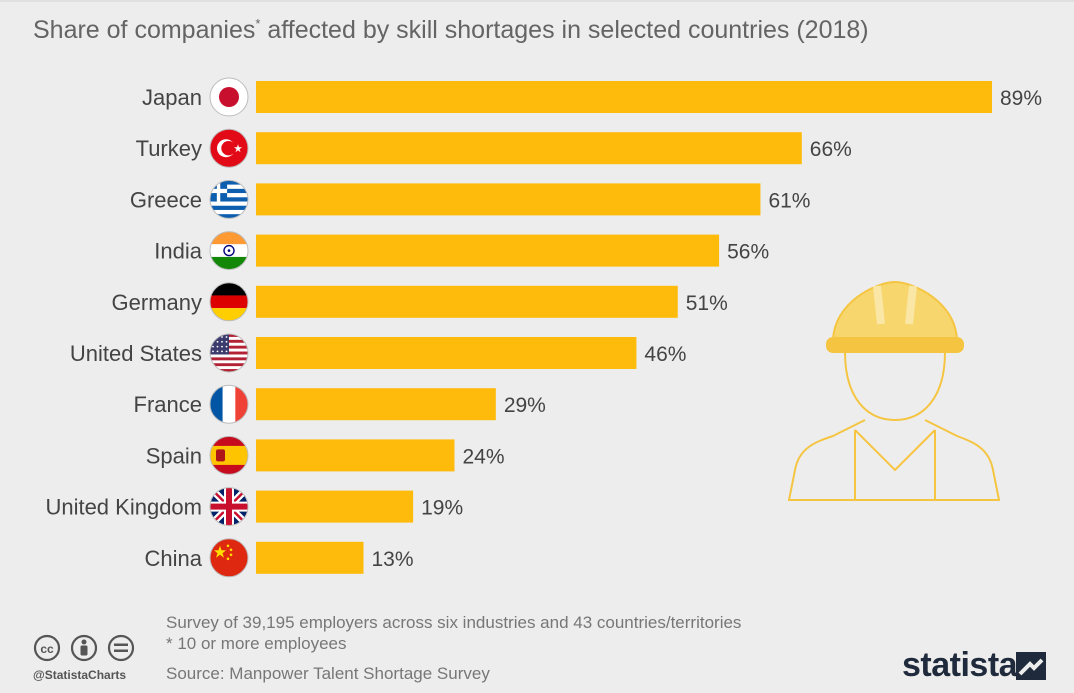 The height and width of the screenshot is (693, 1074). I want to click on category-label: Greece, so click(166, 199).